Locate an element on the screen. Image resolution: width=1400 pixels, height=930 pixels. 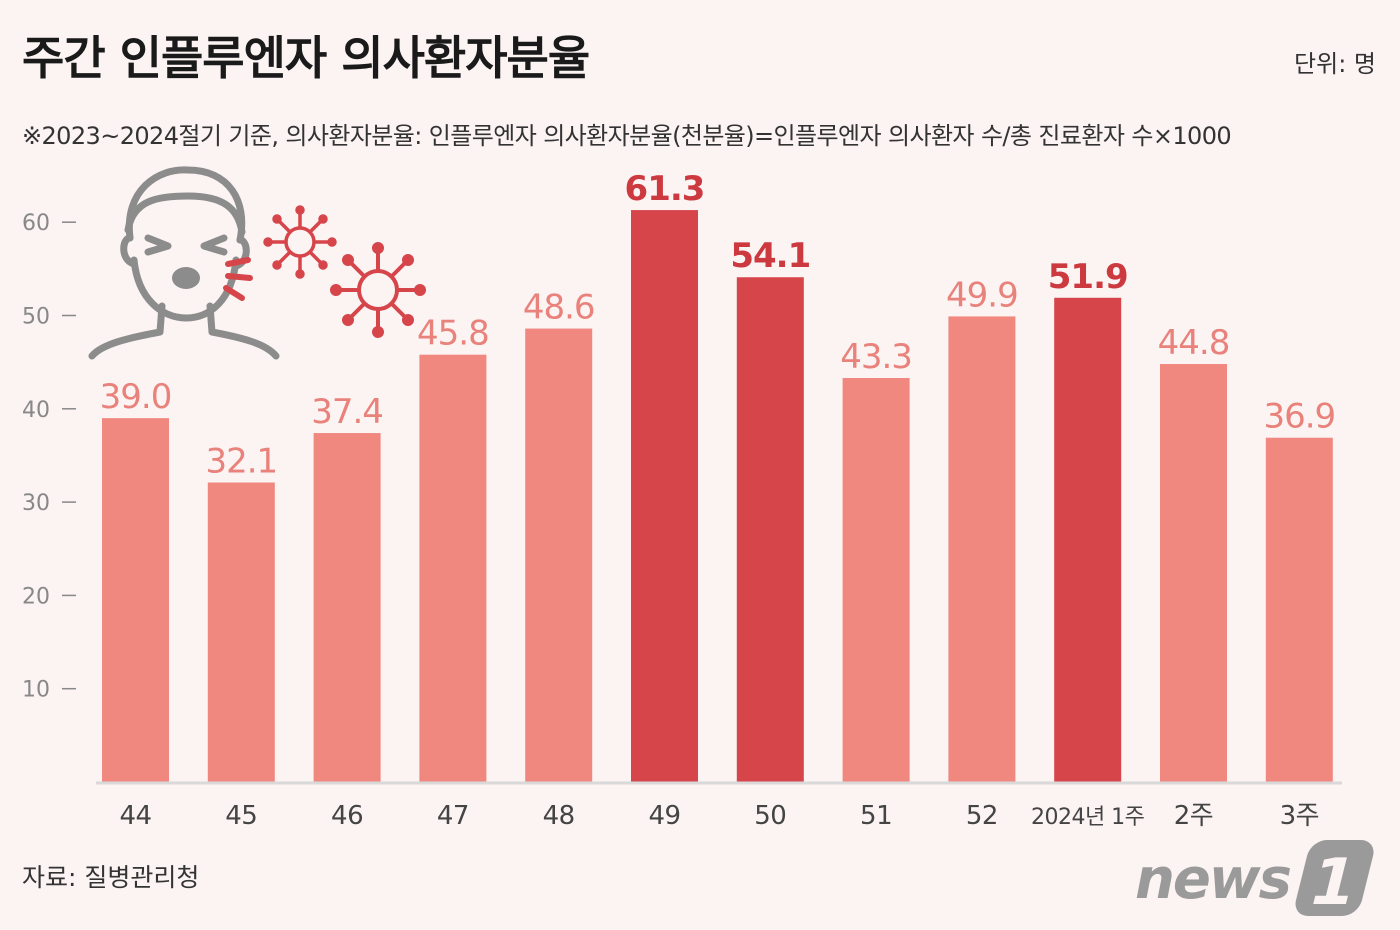
bar-2024년 1주 is located at coordinates (1088, 539).